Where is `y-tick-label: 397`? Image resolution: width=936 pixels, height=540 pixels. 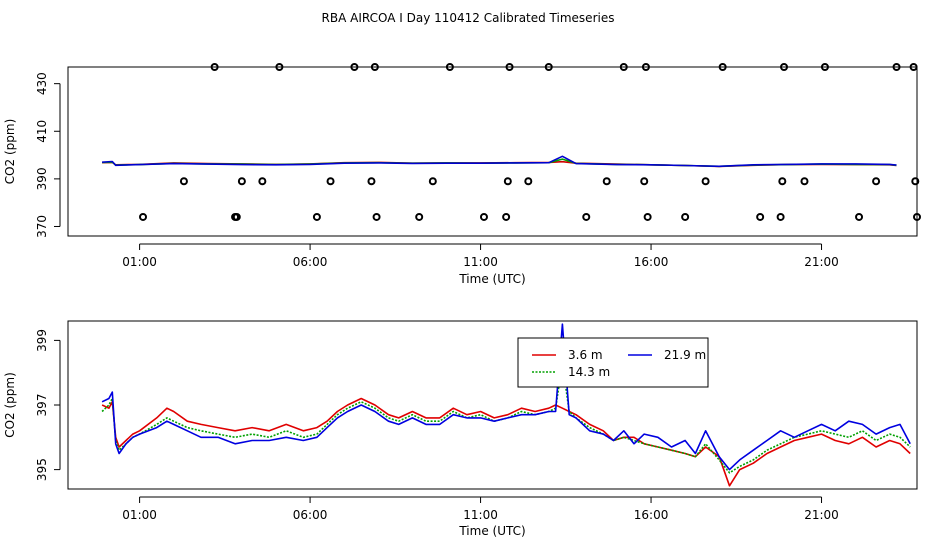
y-tick-label: 397 is located at coordinates (42, 405).